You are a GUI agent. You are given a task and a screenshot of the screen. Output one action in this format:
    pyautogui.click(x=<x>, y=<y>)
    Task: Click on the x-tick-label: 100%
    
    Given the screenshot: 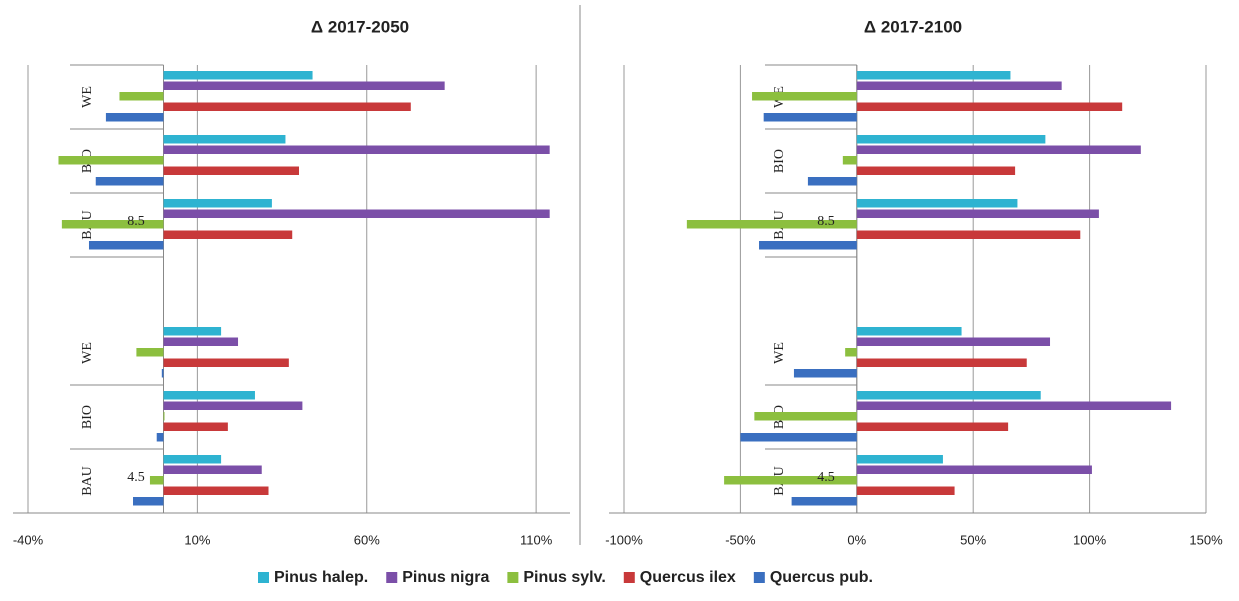 What is the action you would take?
    pyautogui.click(x=1090, y=539)
    